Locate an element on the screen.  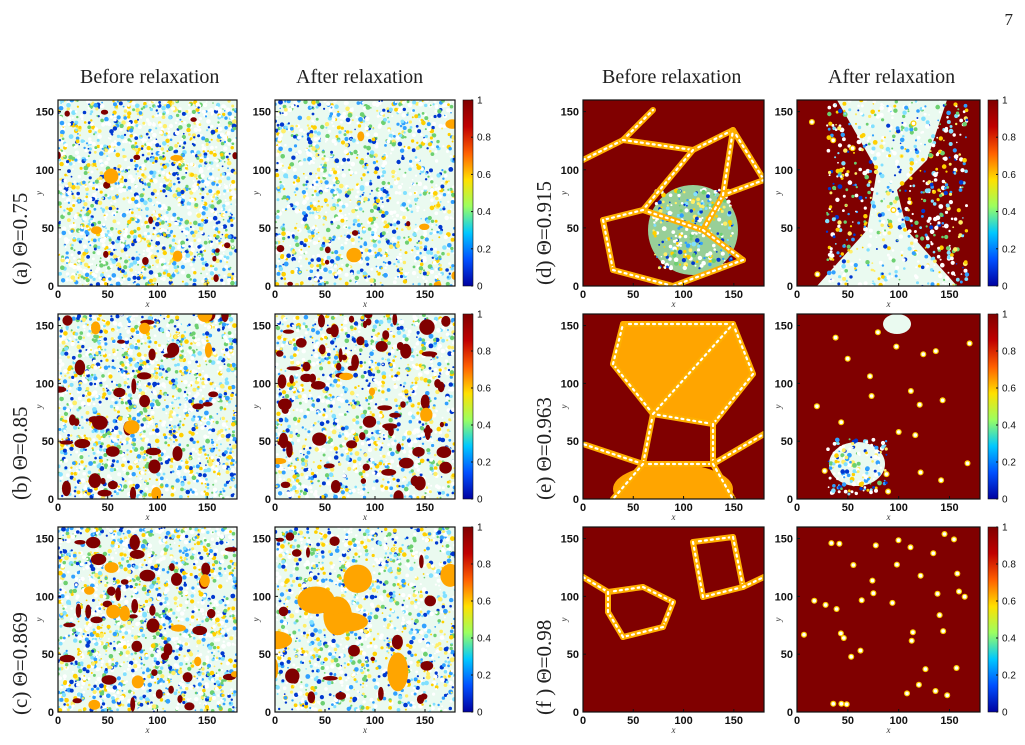
column-header-after-left: After relaxation is located at coordinates (360, 77).